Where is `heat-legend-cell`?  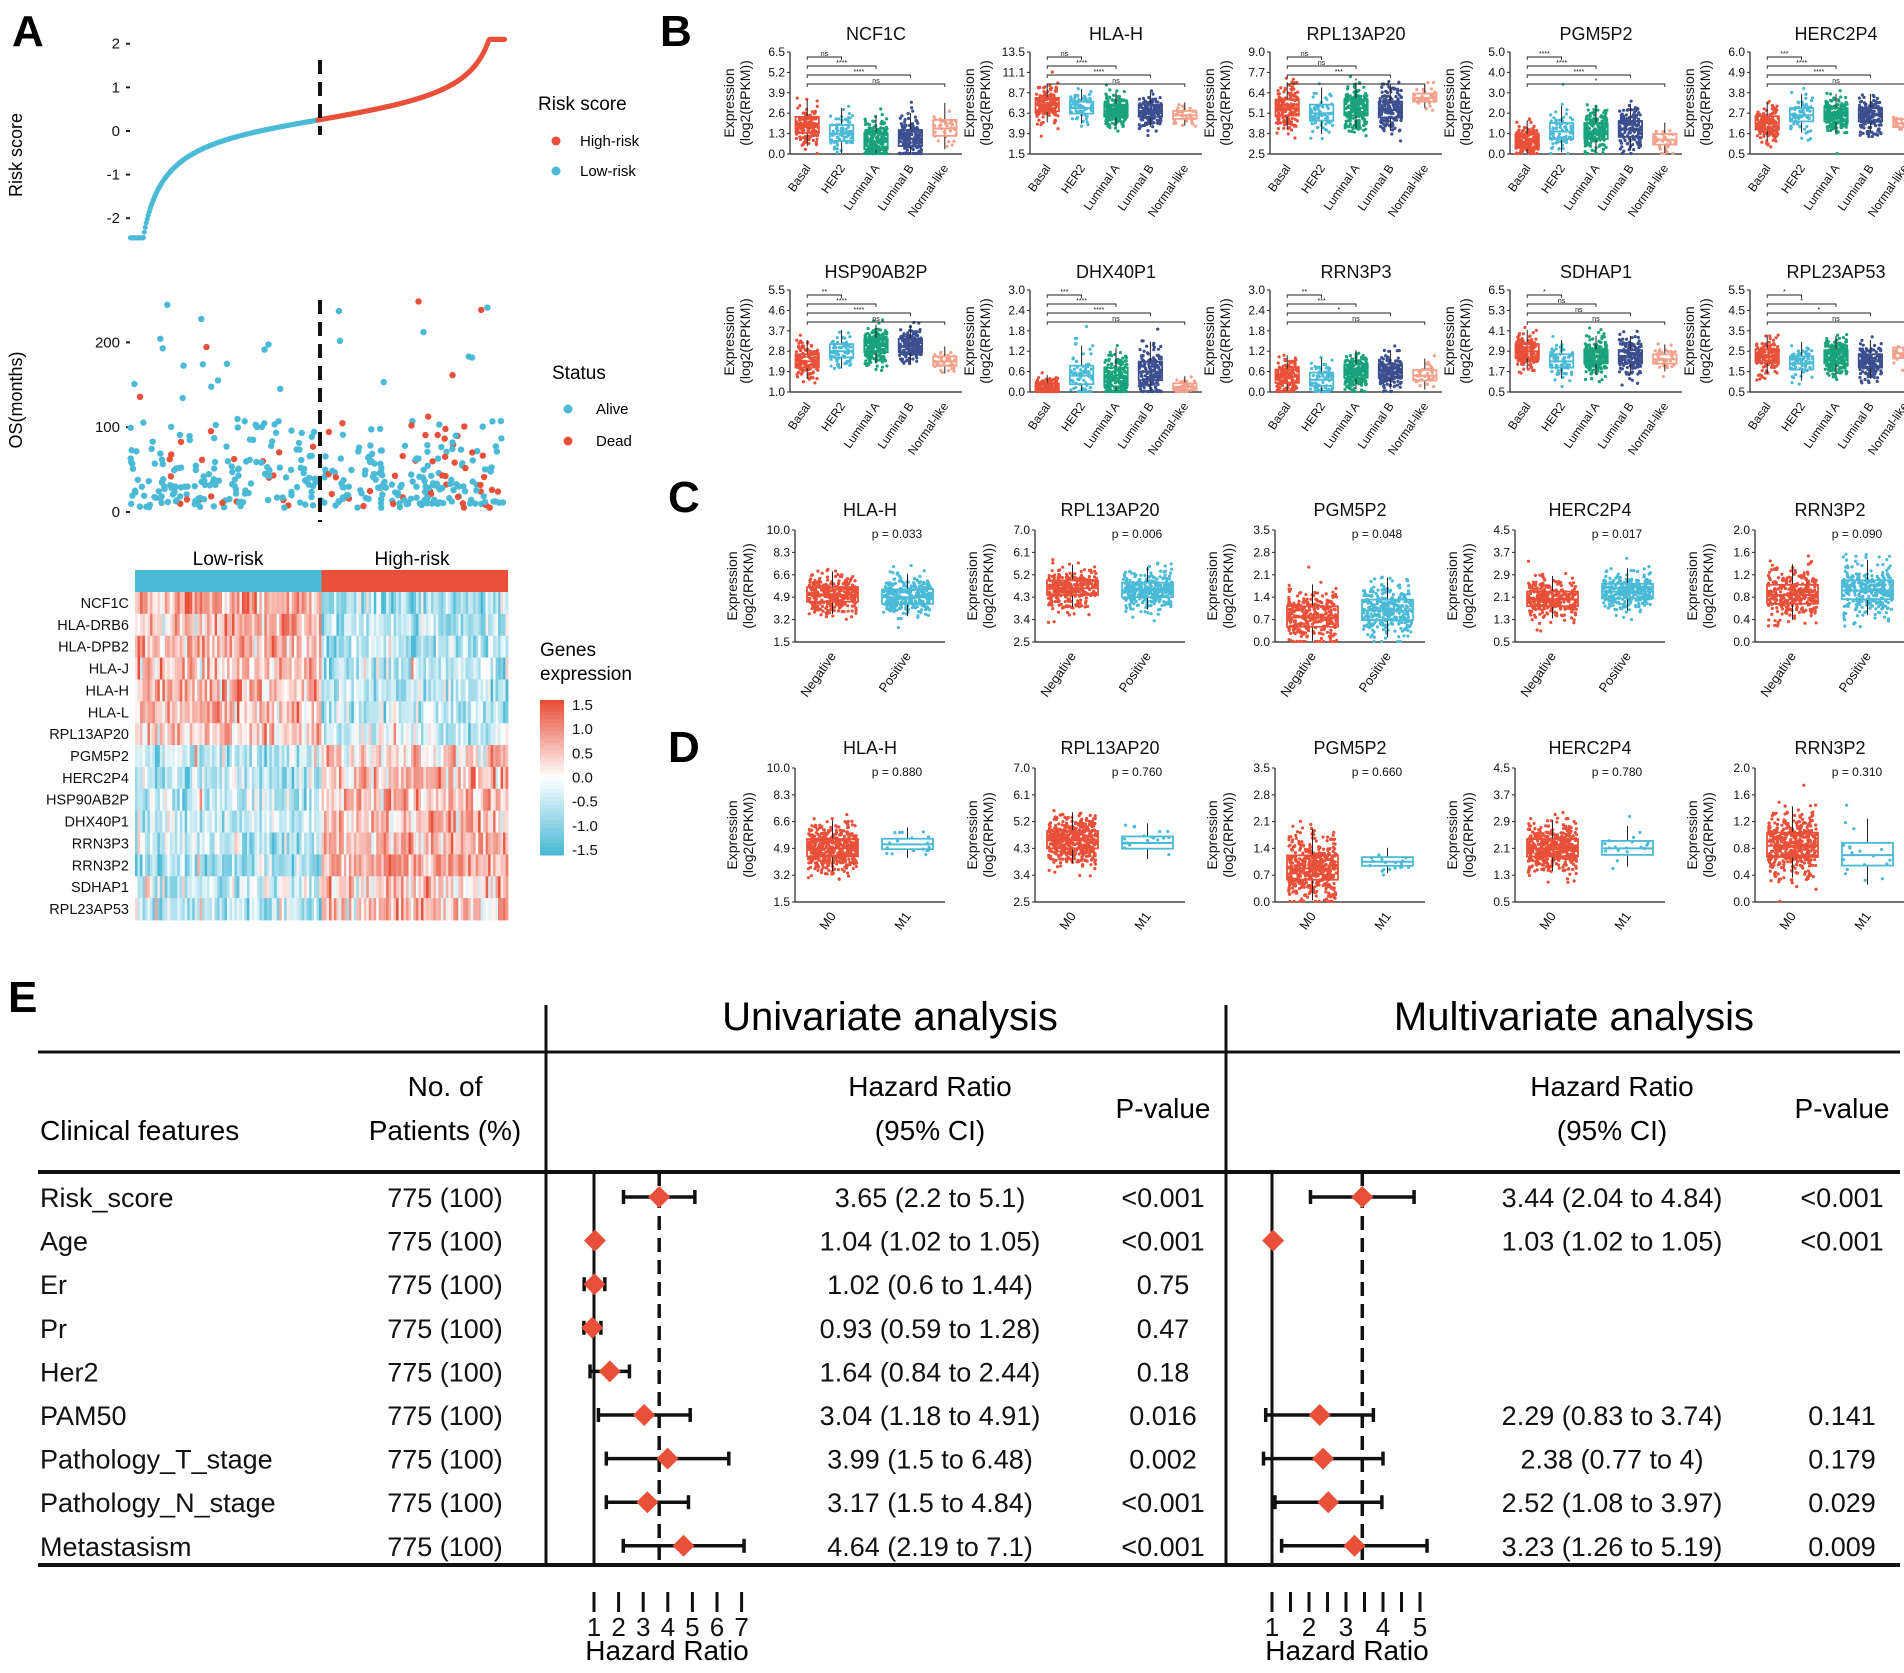
heat-legend-cell is located at coordinates (552, 834).